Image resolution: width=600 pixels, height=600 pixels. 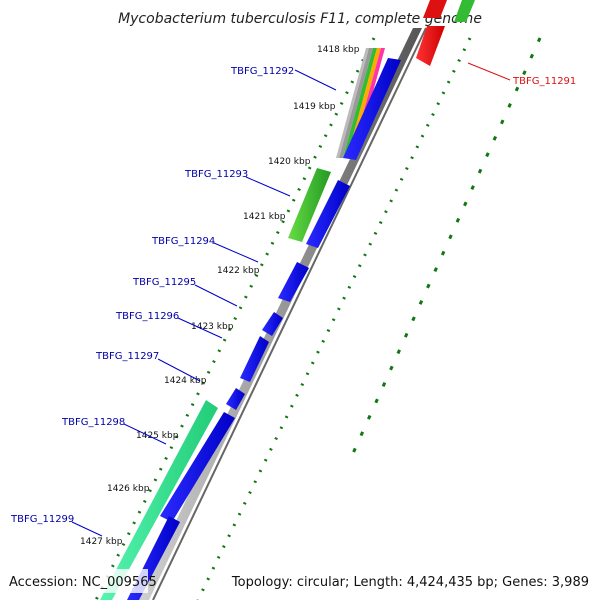 I want to click on topology-backdrop, so click(x=425, y=581).